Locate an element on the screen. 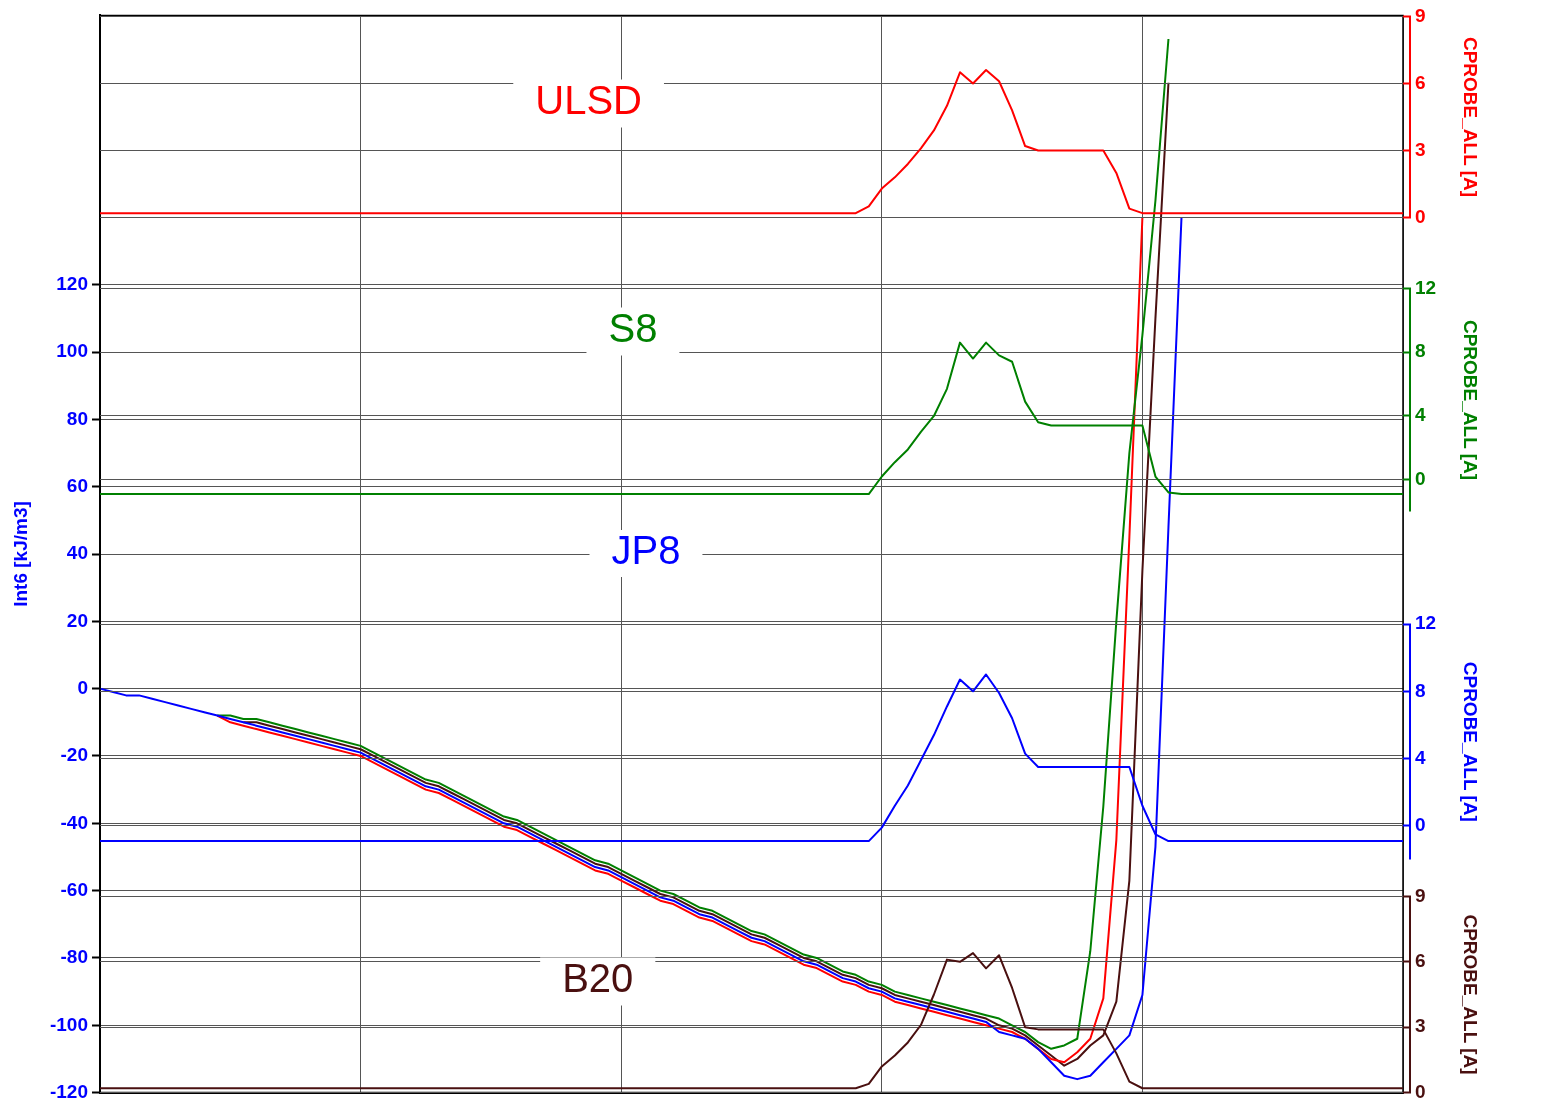  y-tick-label: -80 is located at coordinates (74, 957).